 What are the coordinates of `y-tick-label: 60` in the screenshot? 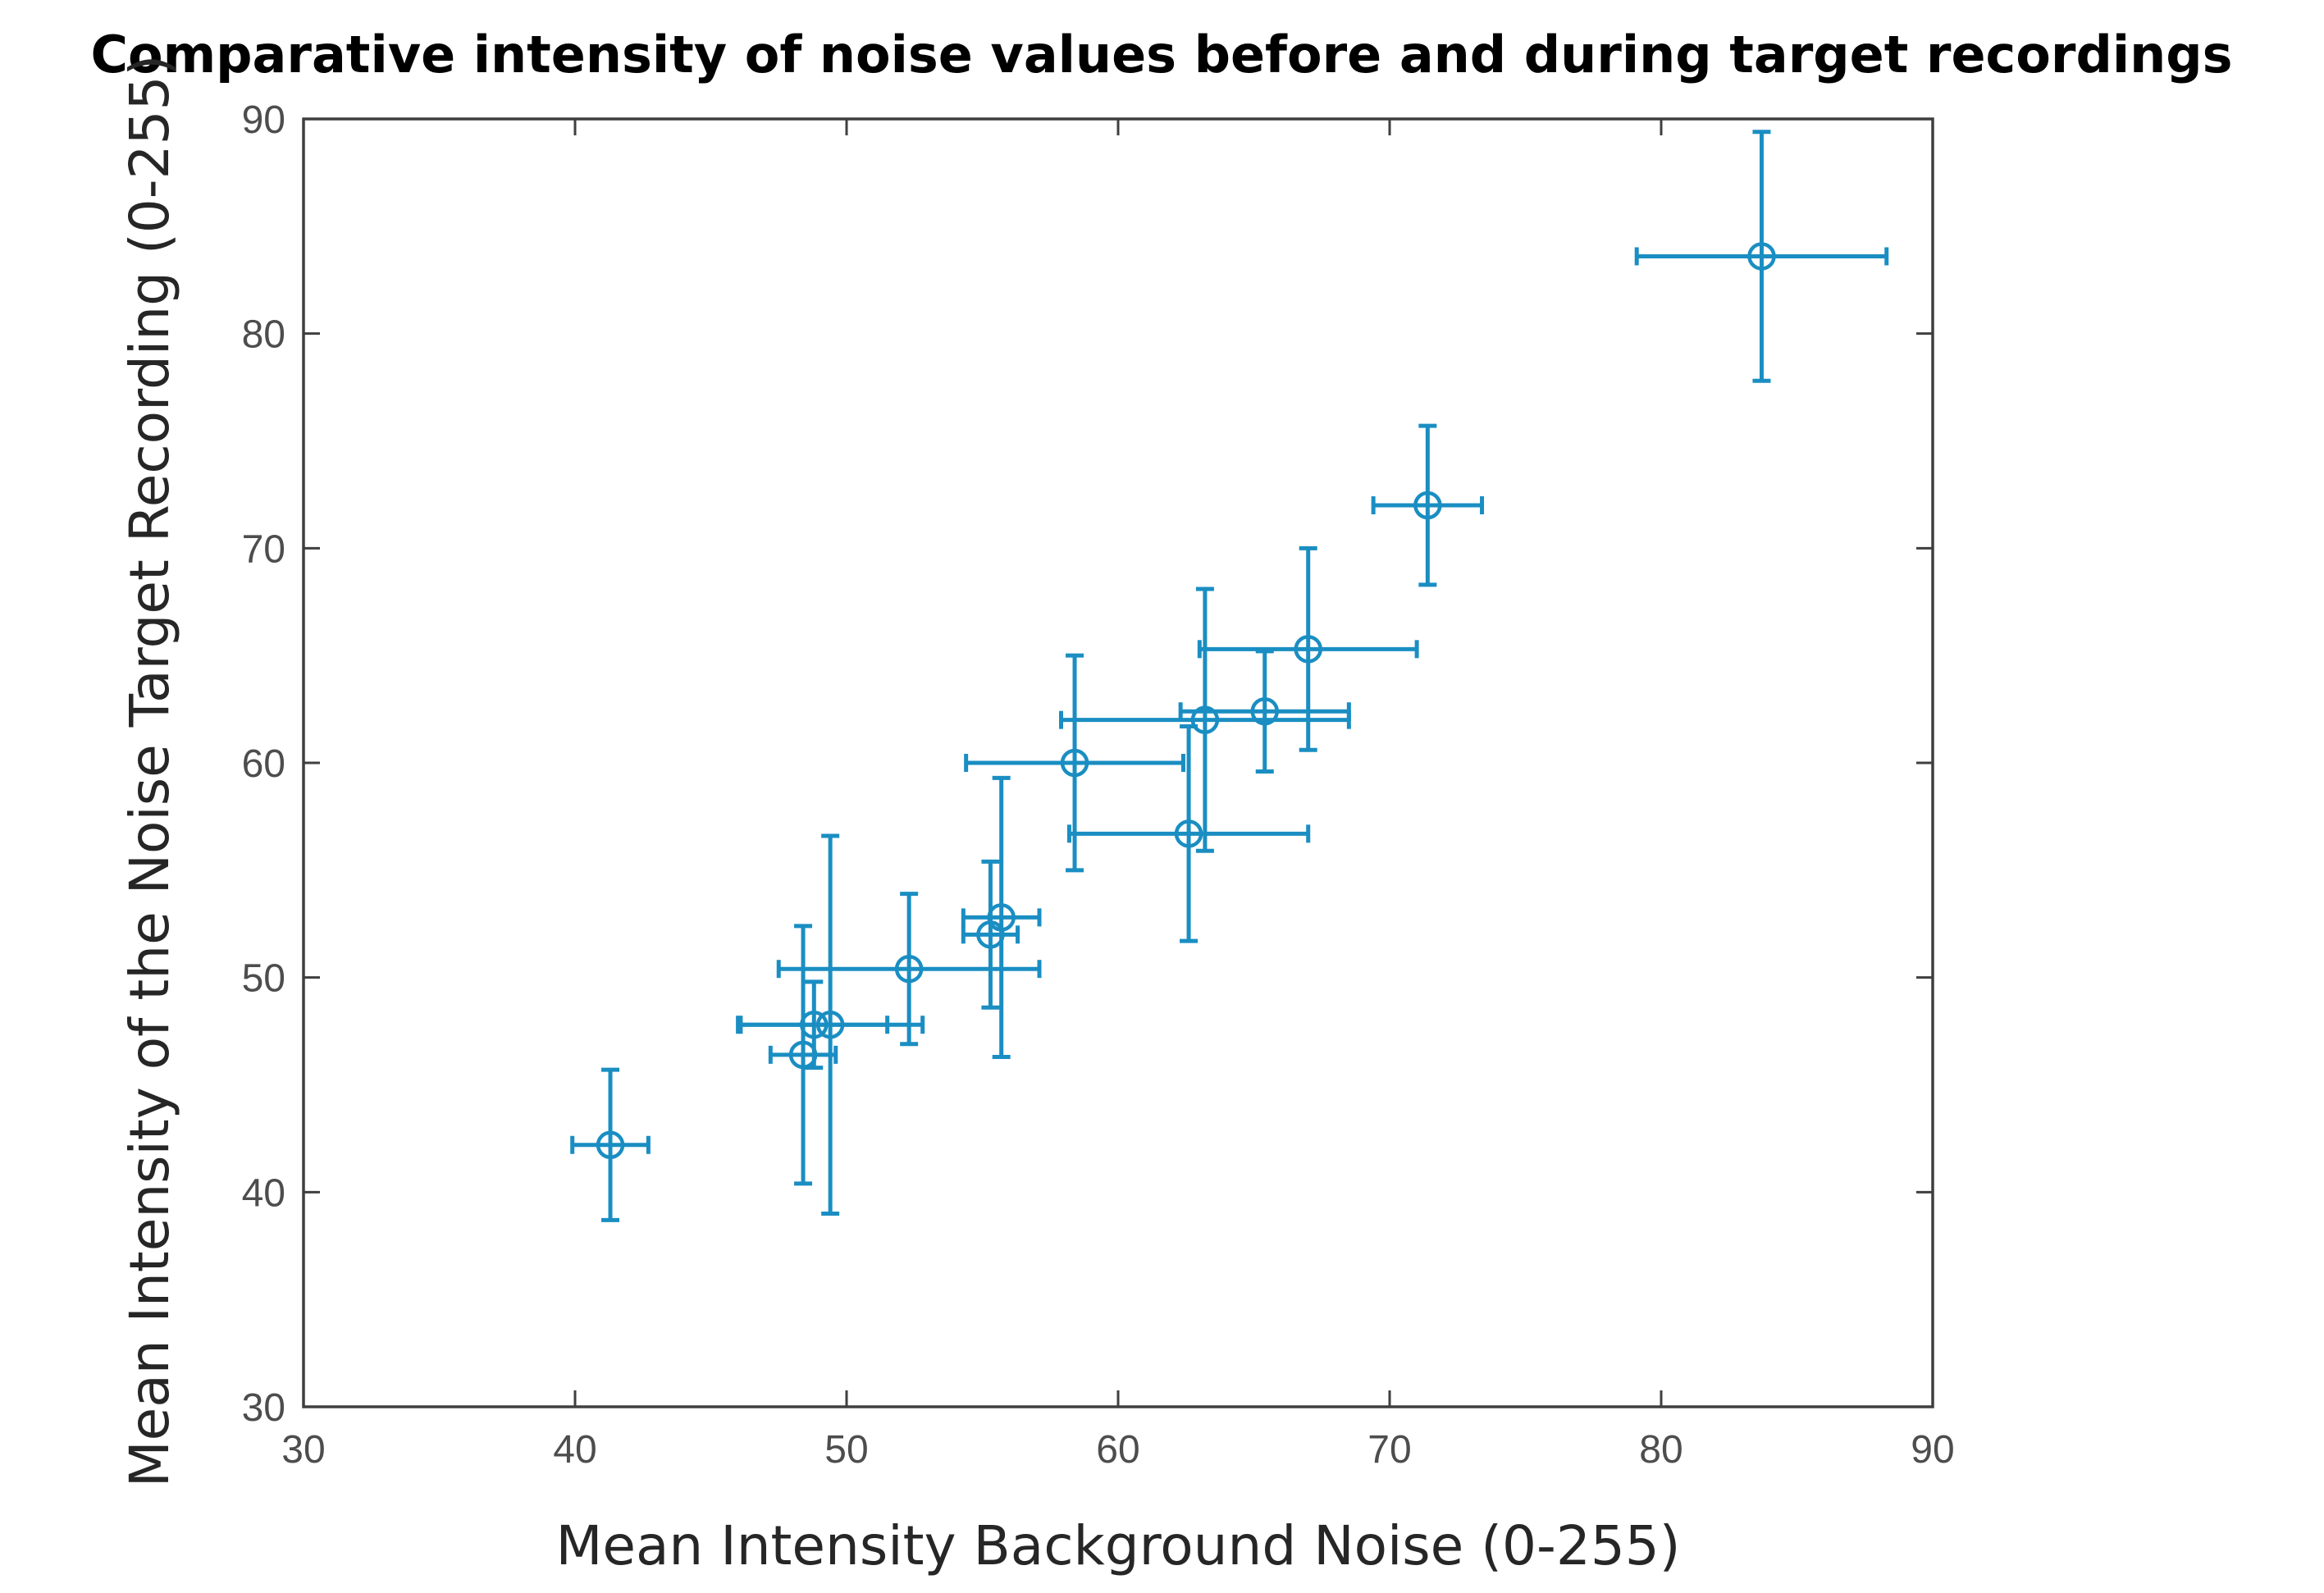 It's located at (263, 764).